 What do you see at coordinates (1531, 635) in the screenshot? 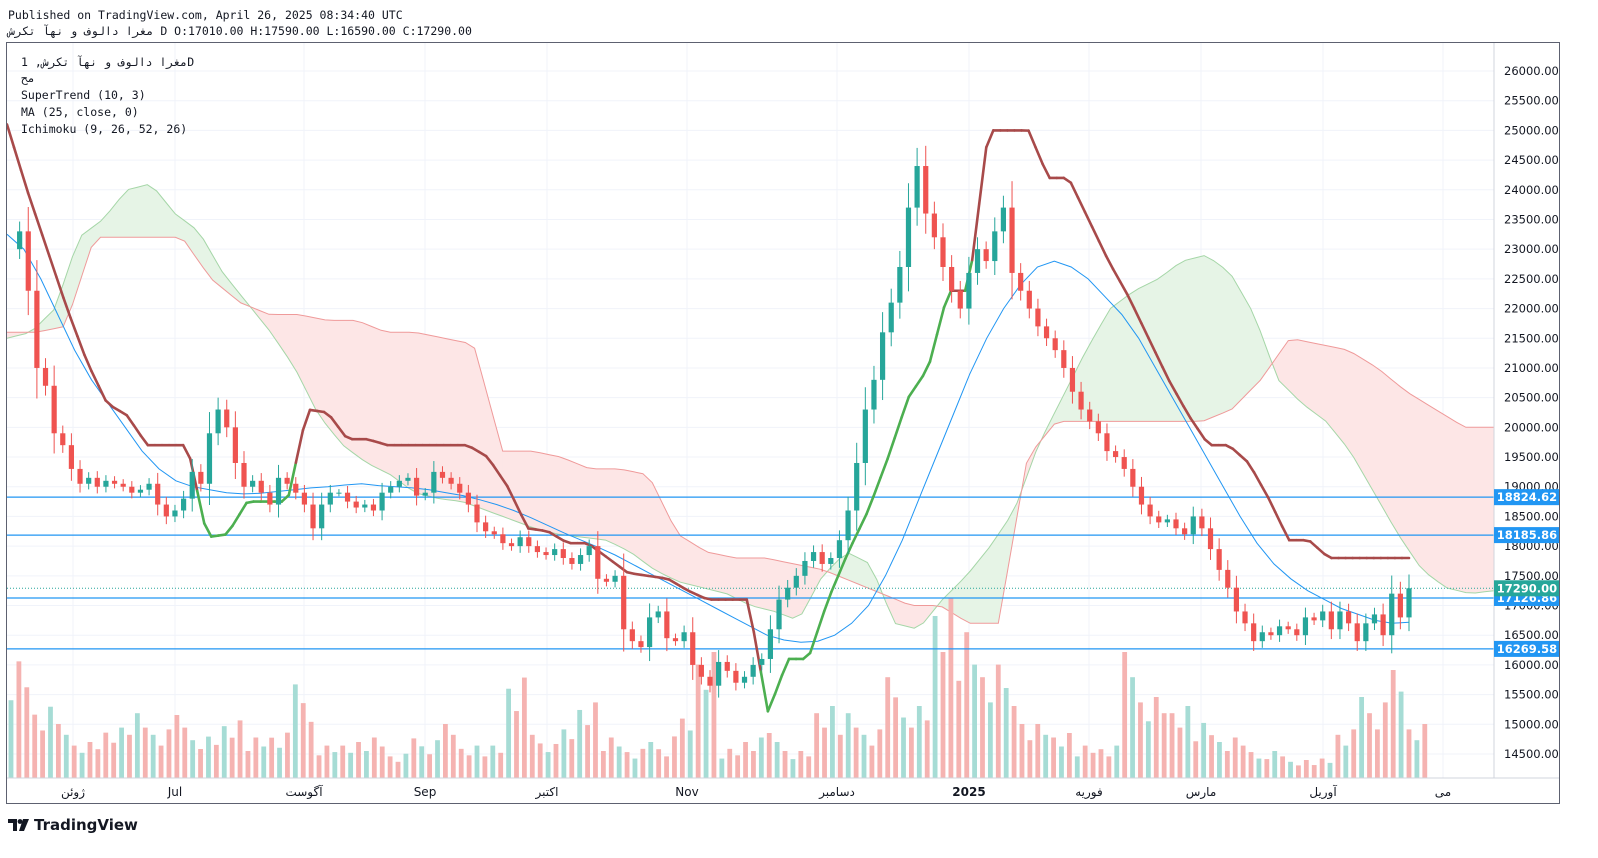
I see `y-tick-label: 16500.00` at bounding box center [1531, 635].